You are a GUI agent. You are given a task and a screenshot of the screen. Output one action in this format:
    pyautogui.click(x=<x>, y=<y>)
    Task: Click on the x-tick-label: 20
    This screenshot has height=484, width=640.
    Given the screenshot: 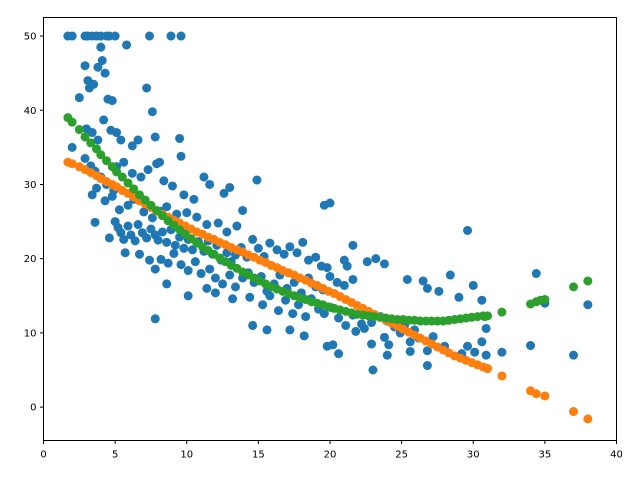 What is the action you would take?
    pyautogui.click(x=330, y=455)
    